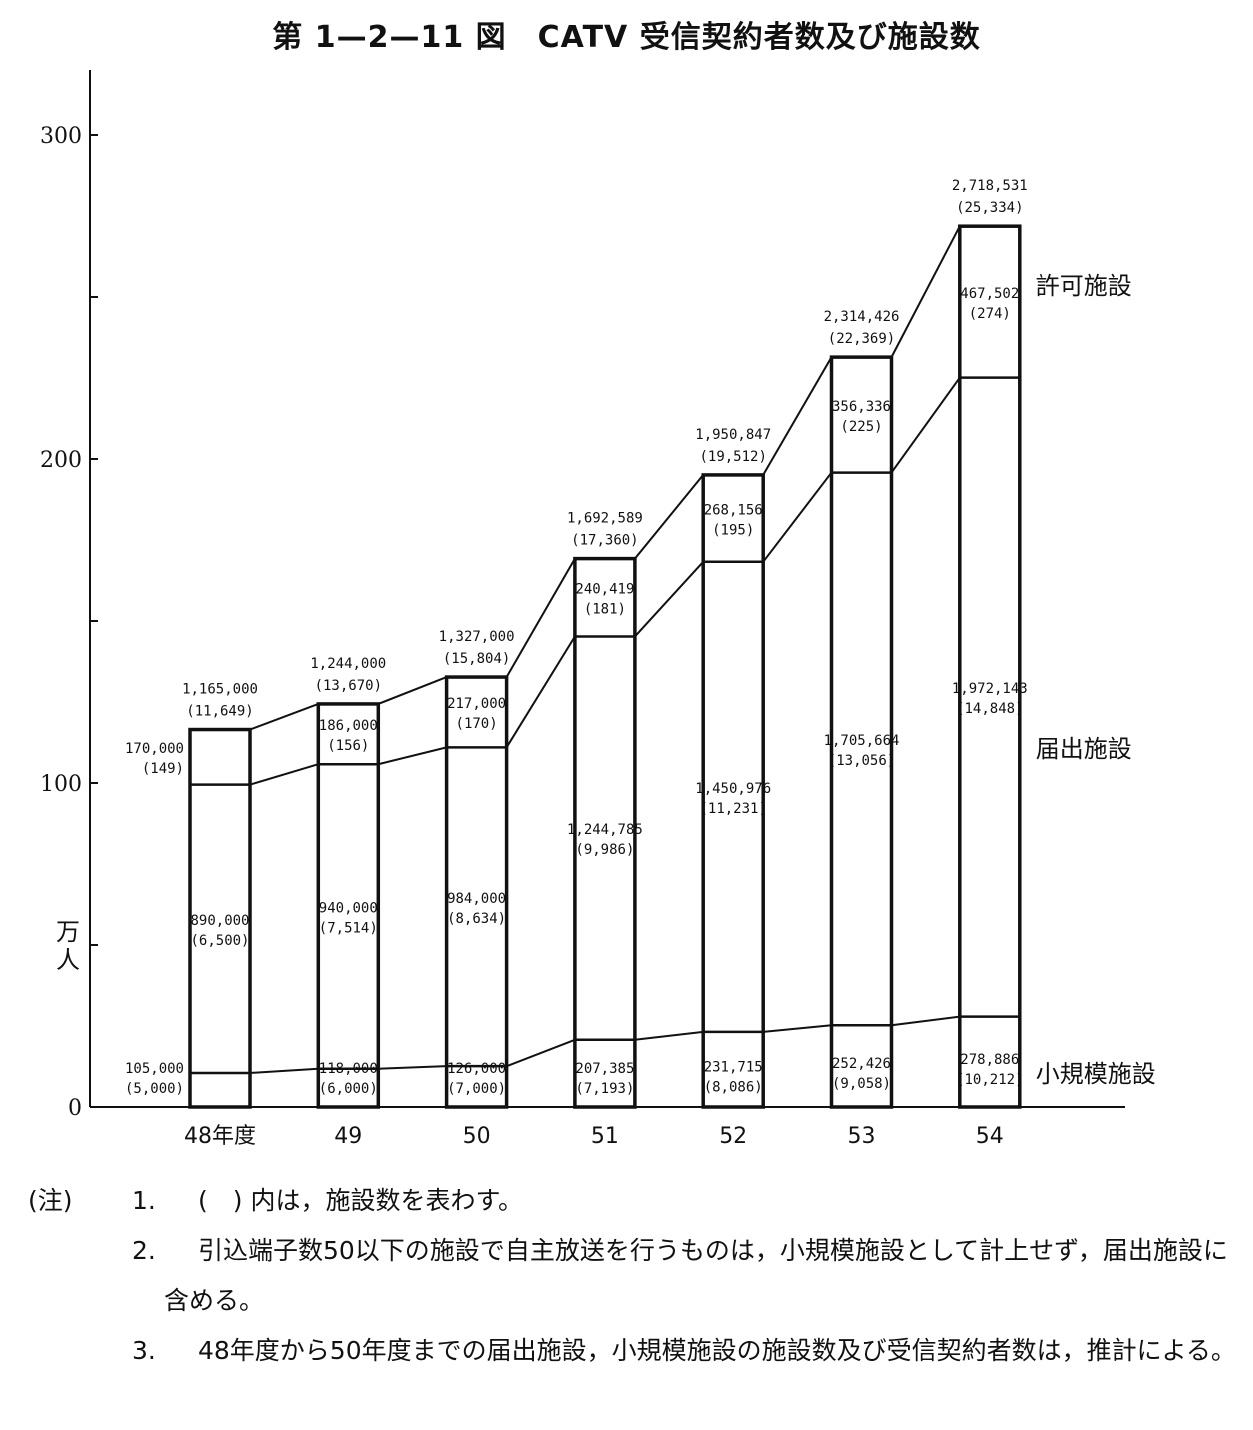  What do you see at coordinates (861, 427) in the screenshot?
I see `licensed-facility-label: (225)` at bounding box center [861, 427].